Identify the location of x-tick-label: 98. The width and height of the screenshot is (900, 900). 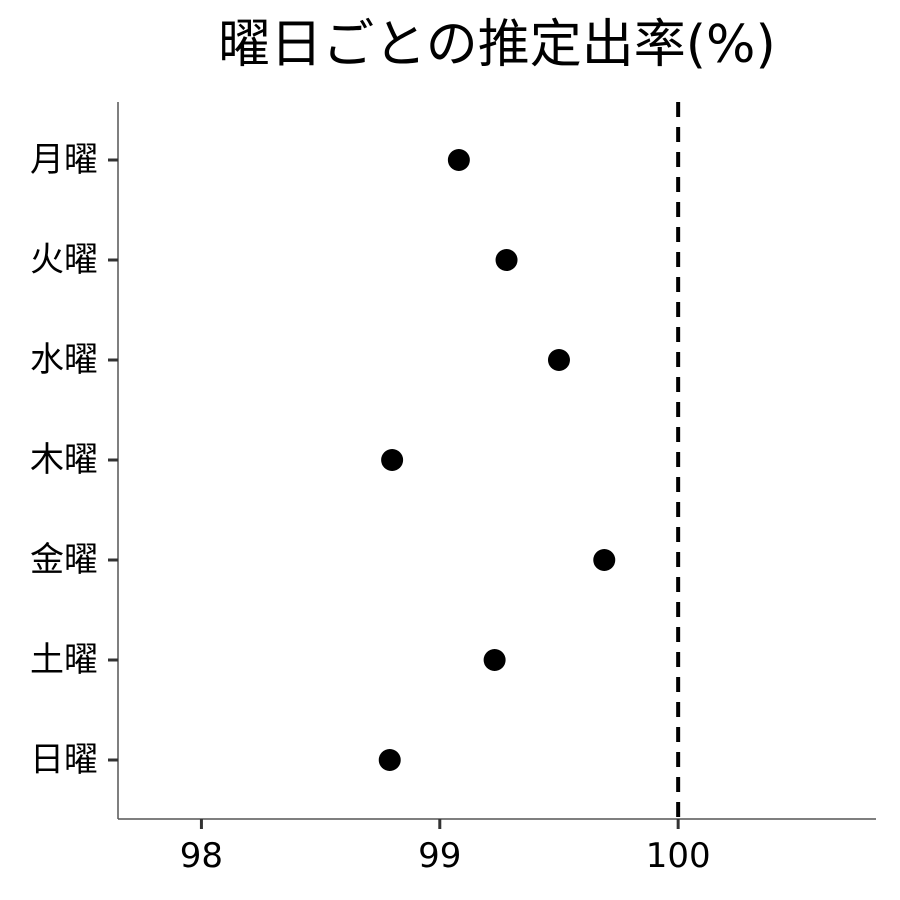
(201, 856).